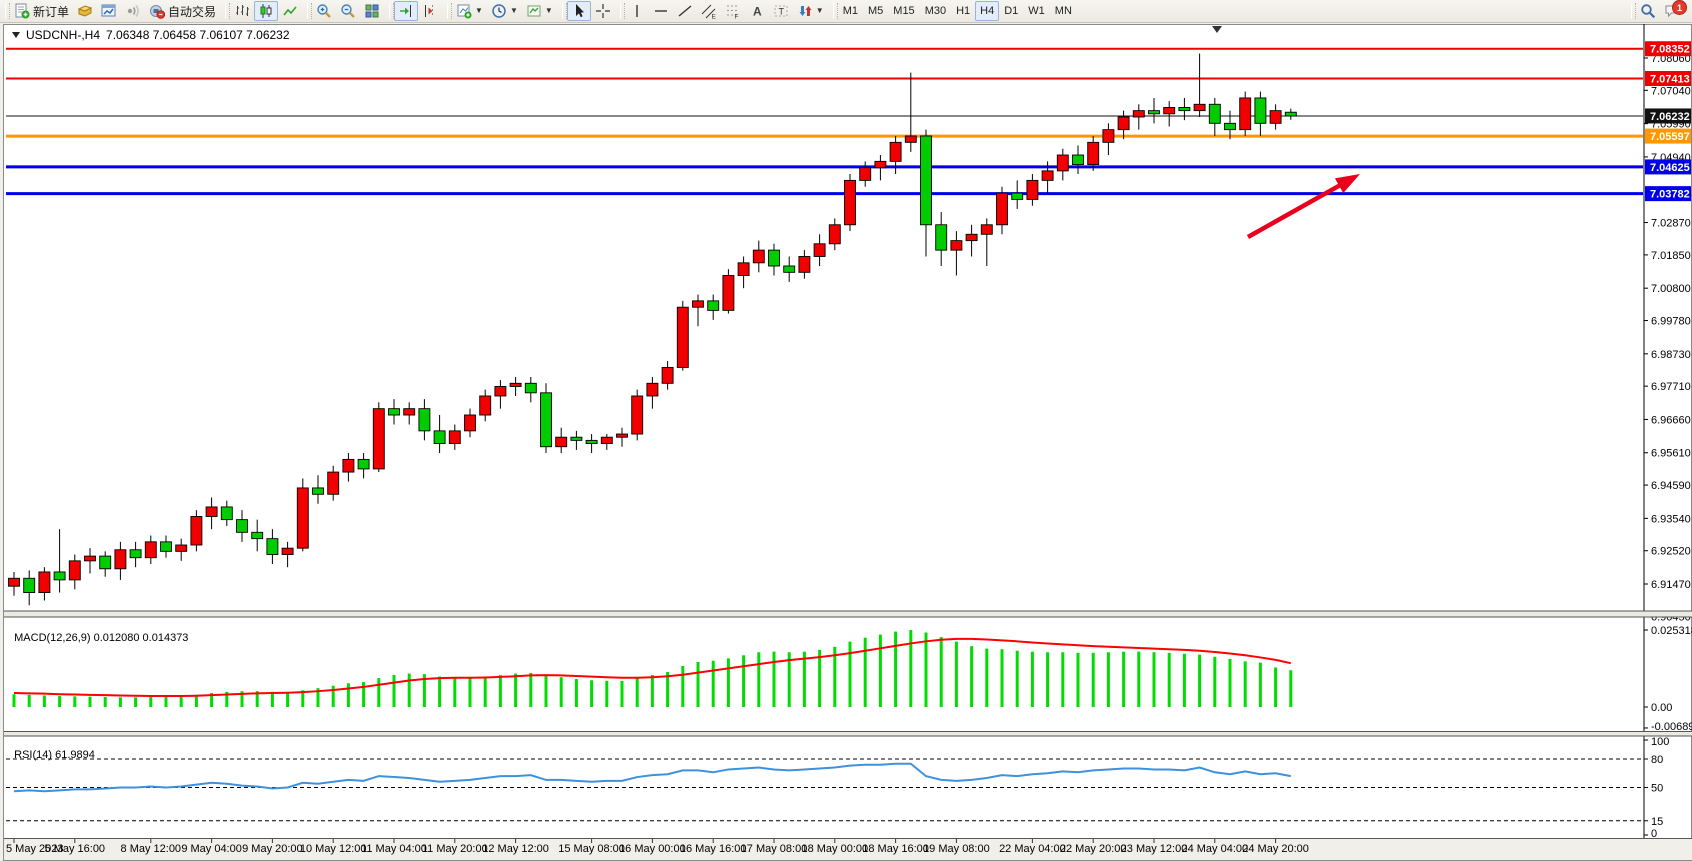 Image resolution: width=1692 pixels, height=861 pixels. I want to click on templates-dropdown: ▼, so click(539, 11).